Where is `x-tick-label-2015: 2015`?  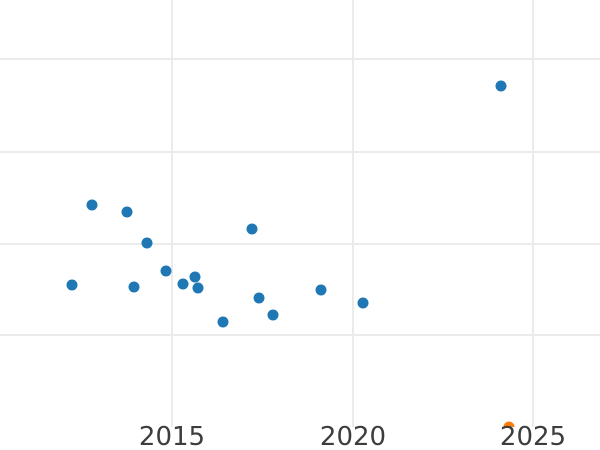 x-tick-label-2015: 2015 is located at coordinates (172, 436).